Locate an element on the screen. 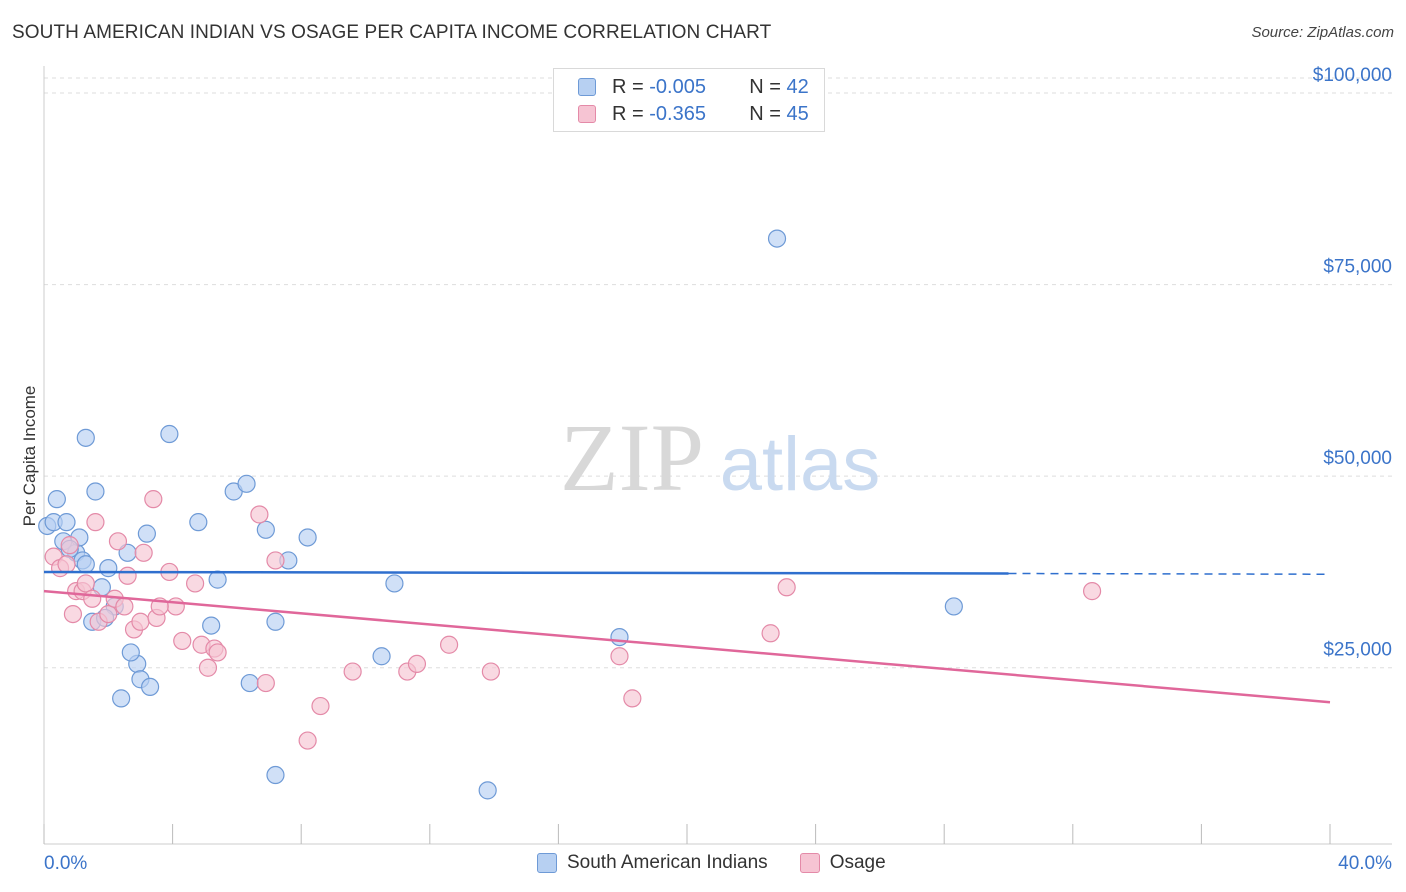 The width and height of the screenshot is (1406, 892). trend-line-osage is located at coordinates (687, 646).